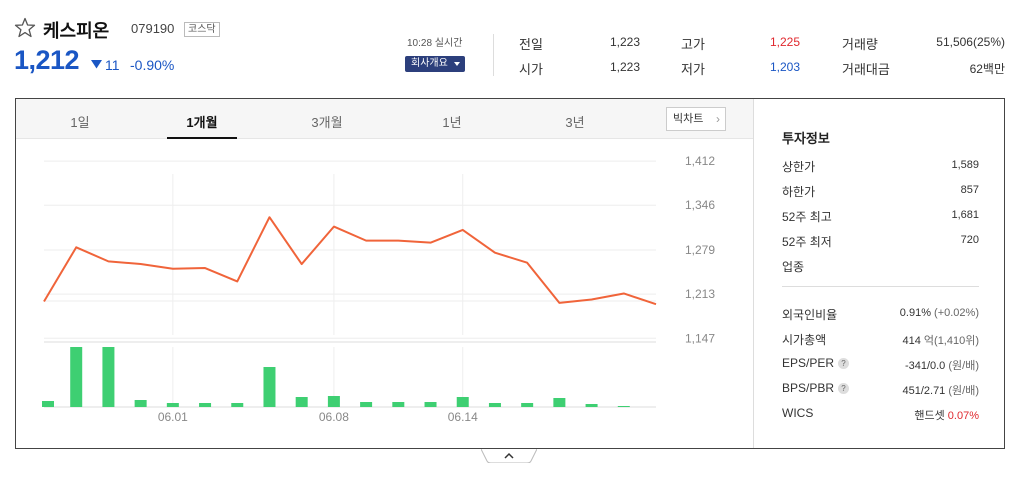  I want to click on price-change: 11, so click(112, 65).